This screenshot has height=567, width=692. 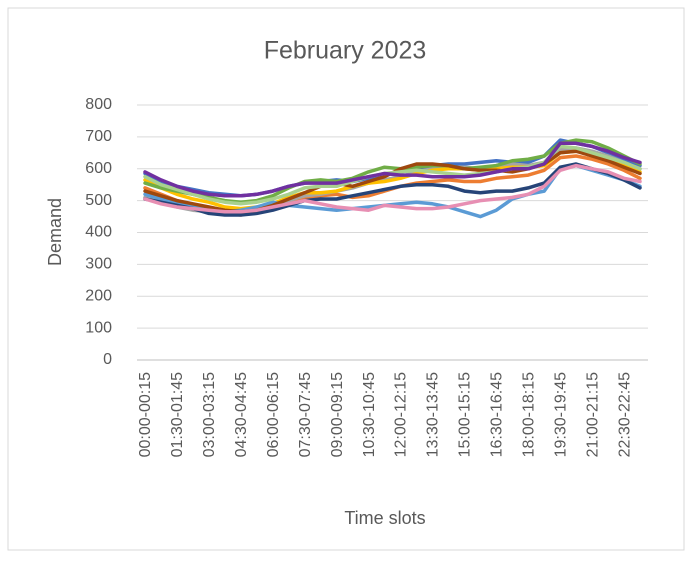 What do you see at coordinates (98, 232) in the screenshot?
I see `y-tick-label: 400` at bounding box center [98, 232].